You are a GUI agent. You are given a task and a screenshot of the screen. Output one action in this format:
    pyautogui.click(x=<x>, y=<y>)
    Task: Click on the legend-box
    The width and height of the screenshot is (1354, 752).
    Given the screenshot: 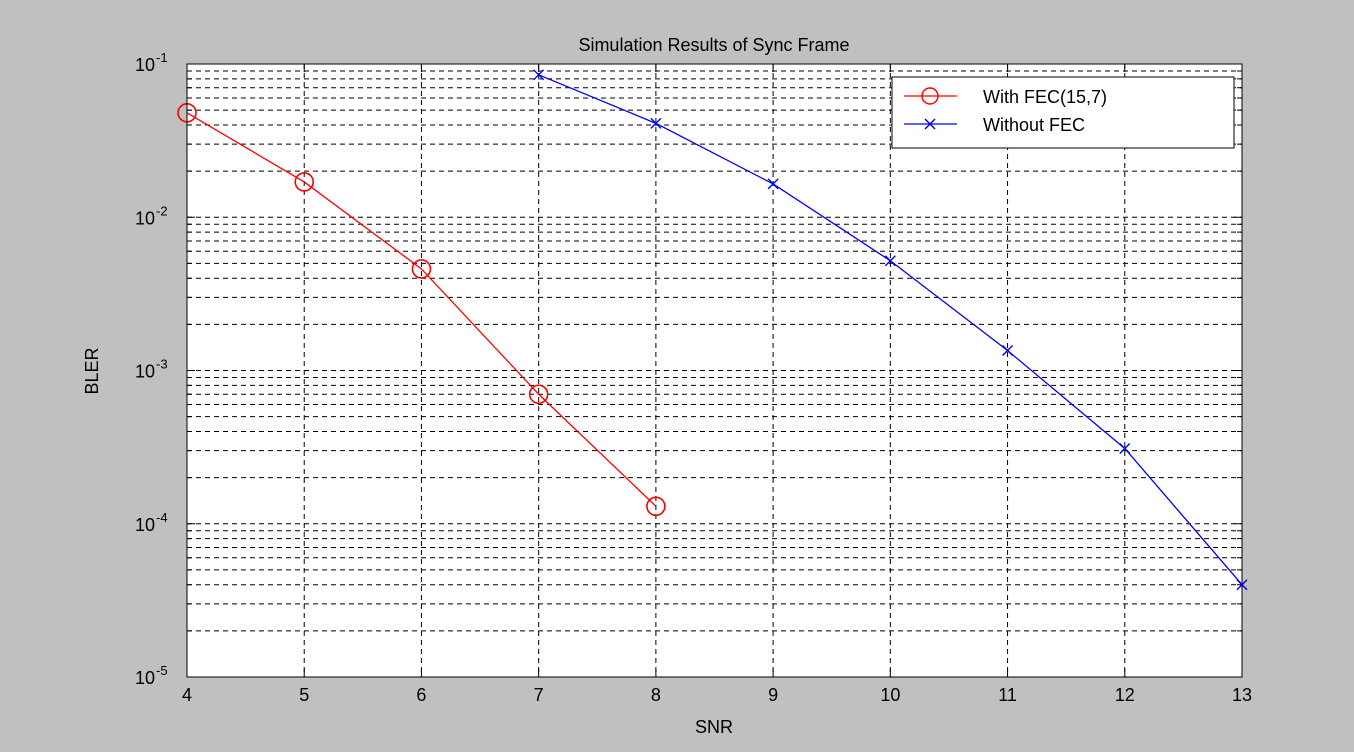 What is the action you would take?
    pyautogui.click(x=1063, y=112)
    